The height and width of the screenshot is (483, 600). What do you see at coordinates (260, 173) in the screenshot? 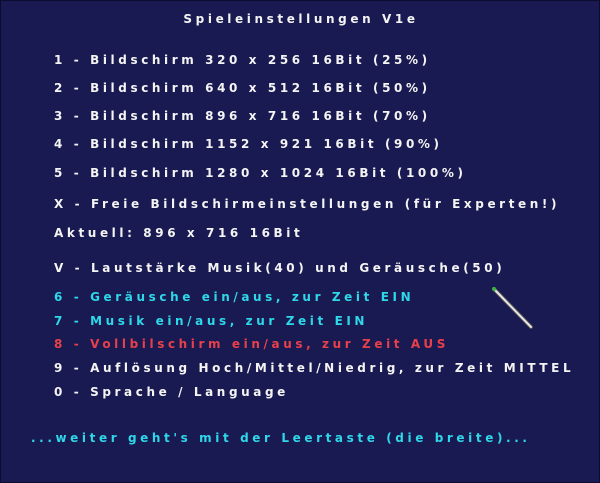
I see `menu-item-resolution-5: 5 - Bildschirm 1280 x 1024 16Bit (100%)` at bounding box center [260, 173].